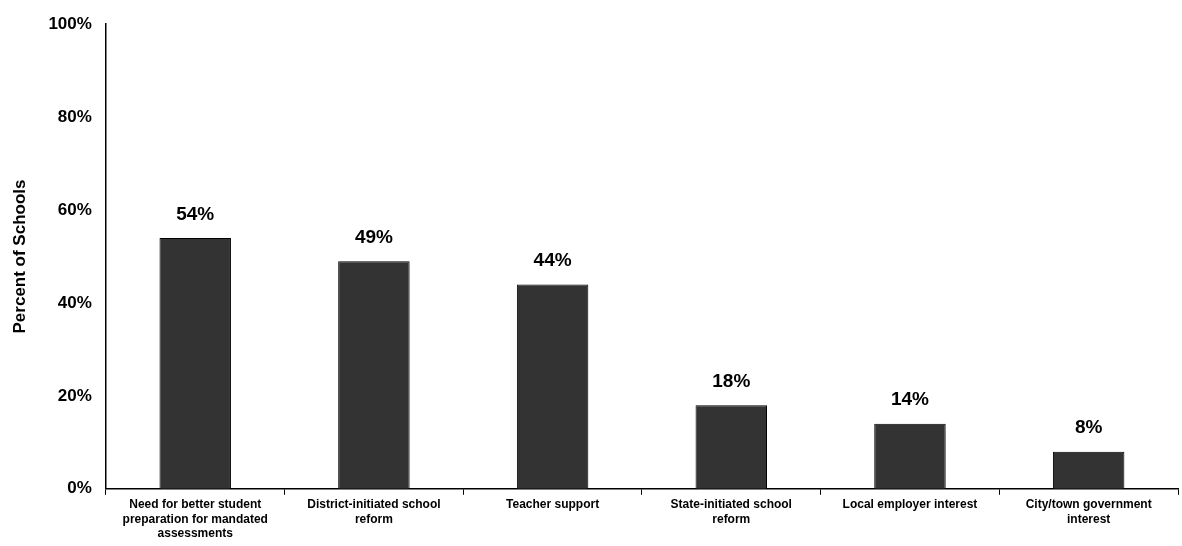 The image size is (1182, 546). I want to click on x-tick-label: Local employer interest, so click(910, 504).